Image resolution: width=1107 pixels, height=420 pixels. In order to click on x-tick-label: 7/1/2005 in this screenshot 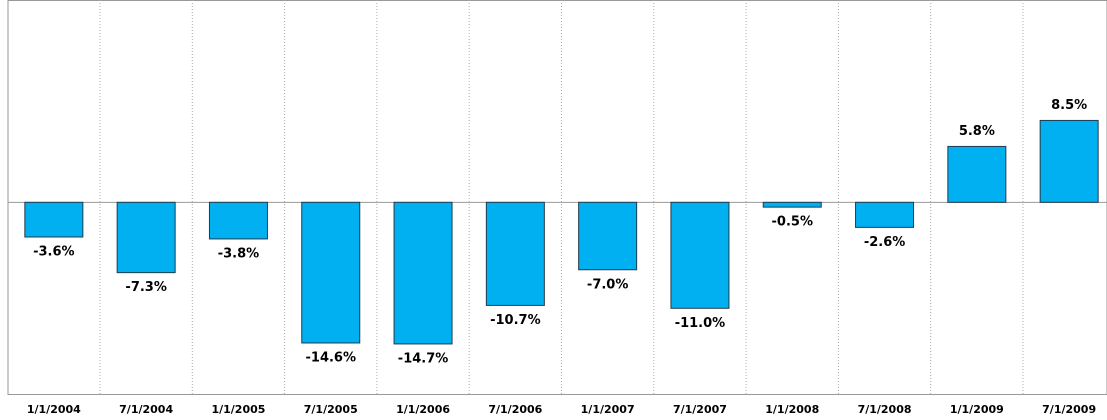, I will do `click(331, 409)`.